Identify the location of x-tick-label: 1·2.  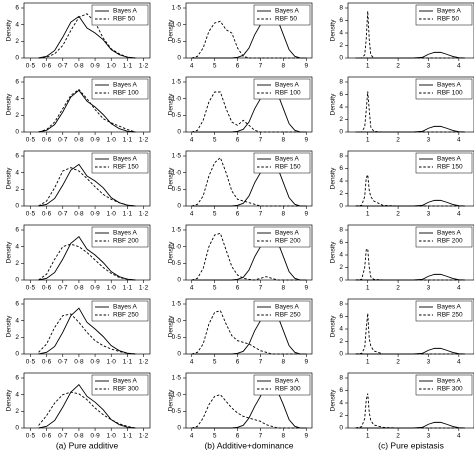
(144, 66).